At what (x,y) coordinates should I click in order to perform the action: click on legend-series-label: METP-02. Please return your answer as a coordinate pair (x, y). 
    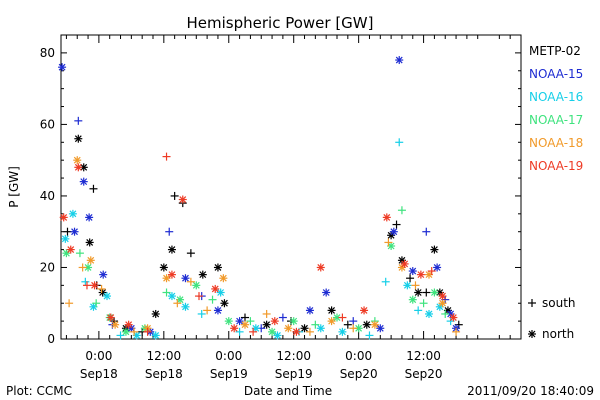
    Looking at the image, I should click on (555, 51).